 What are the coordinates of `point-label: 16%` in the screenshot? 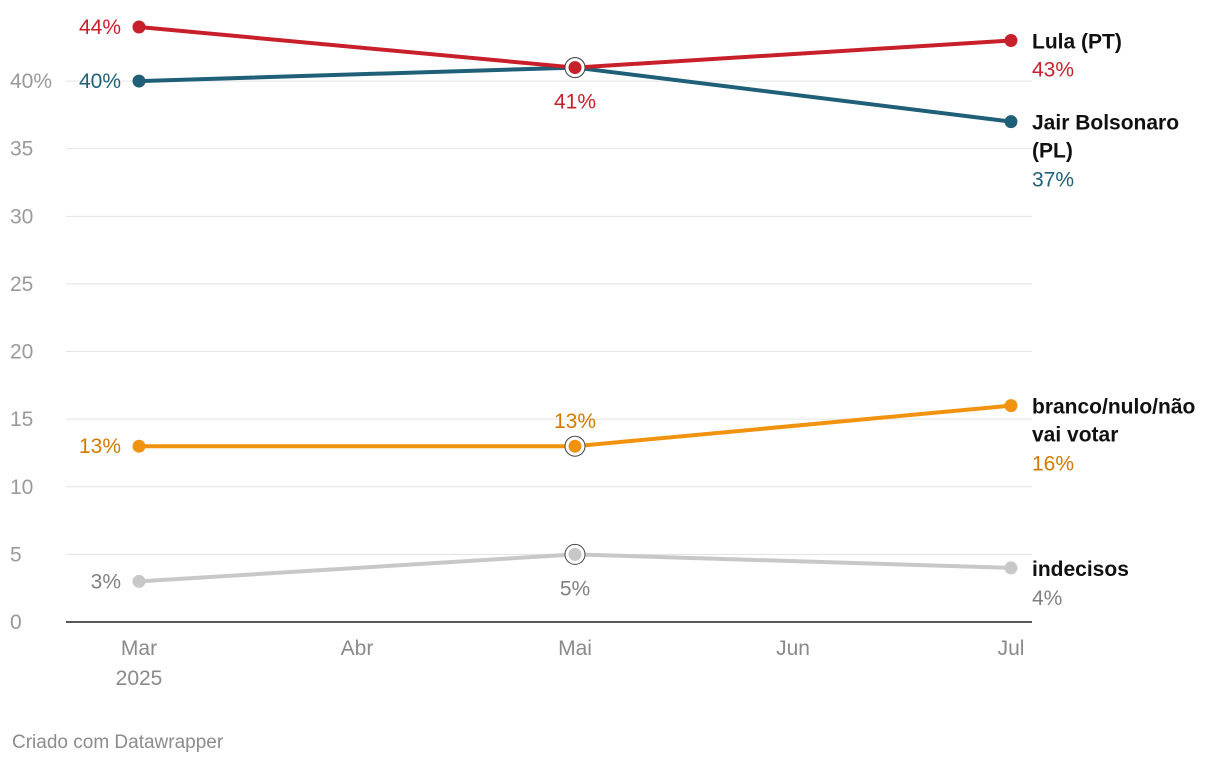 It's located at (1053, 464).